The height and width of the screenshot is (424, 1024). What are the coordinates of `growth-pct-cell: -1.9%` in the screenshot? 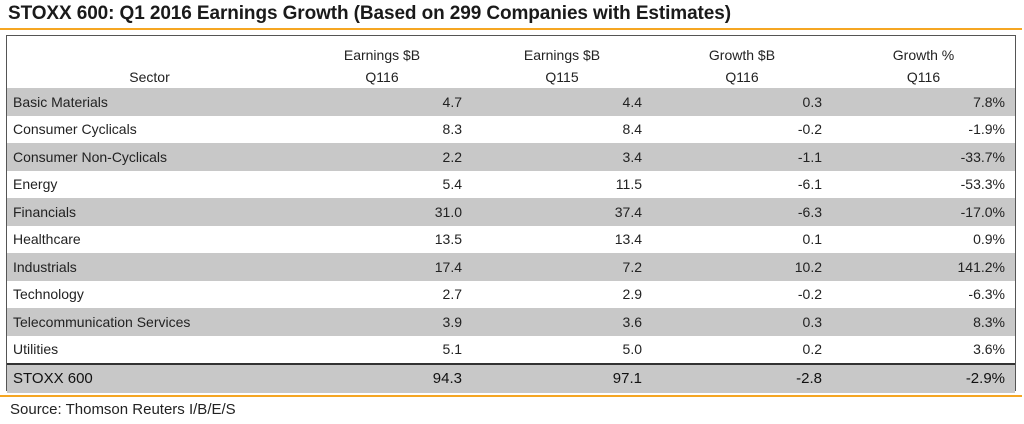 It's located at (986, 129).